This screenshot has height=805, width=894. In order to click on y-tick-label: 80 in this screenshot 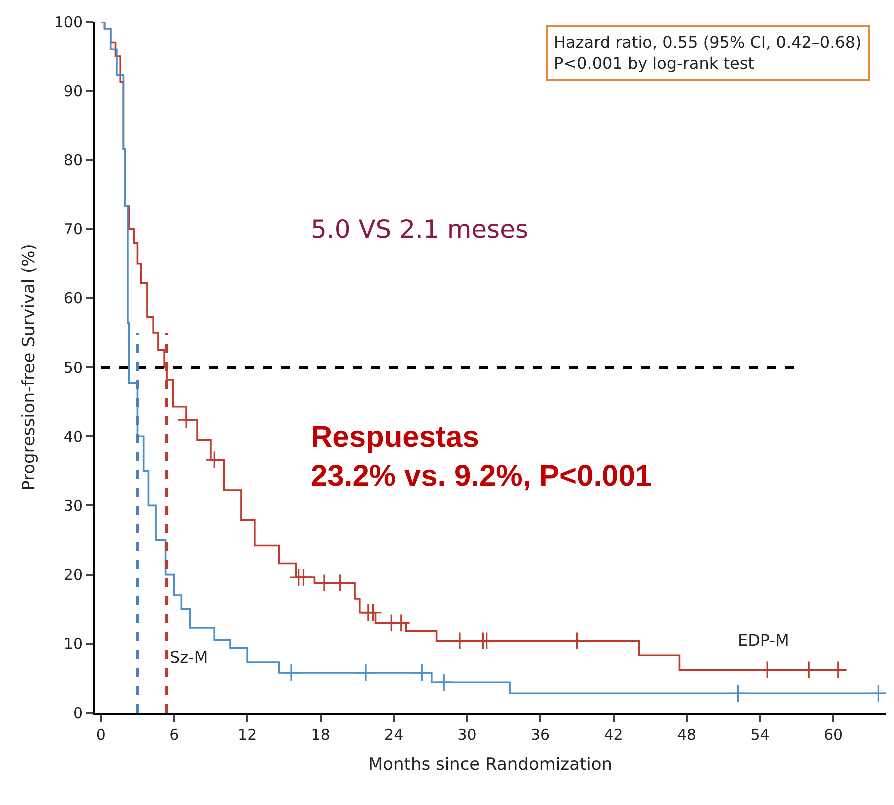, I will do `click(73, 160)`.